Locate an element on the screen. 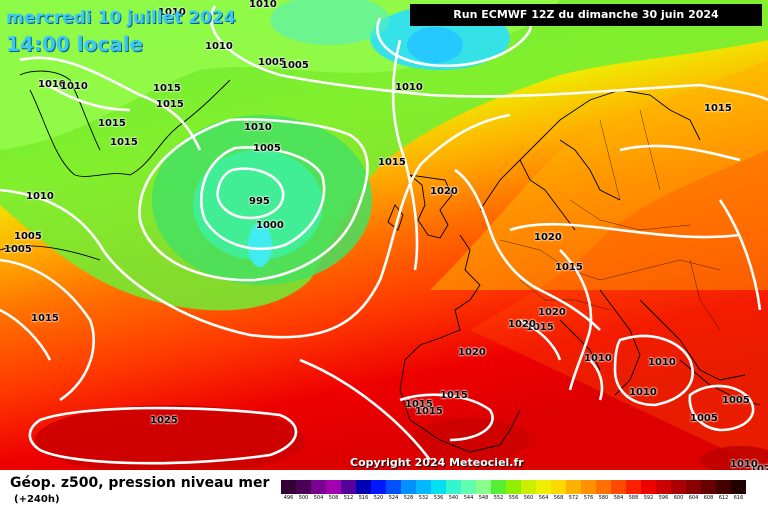 The image size is (768, 512). heat-core-iberia is located at coordinates (470, 440).